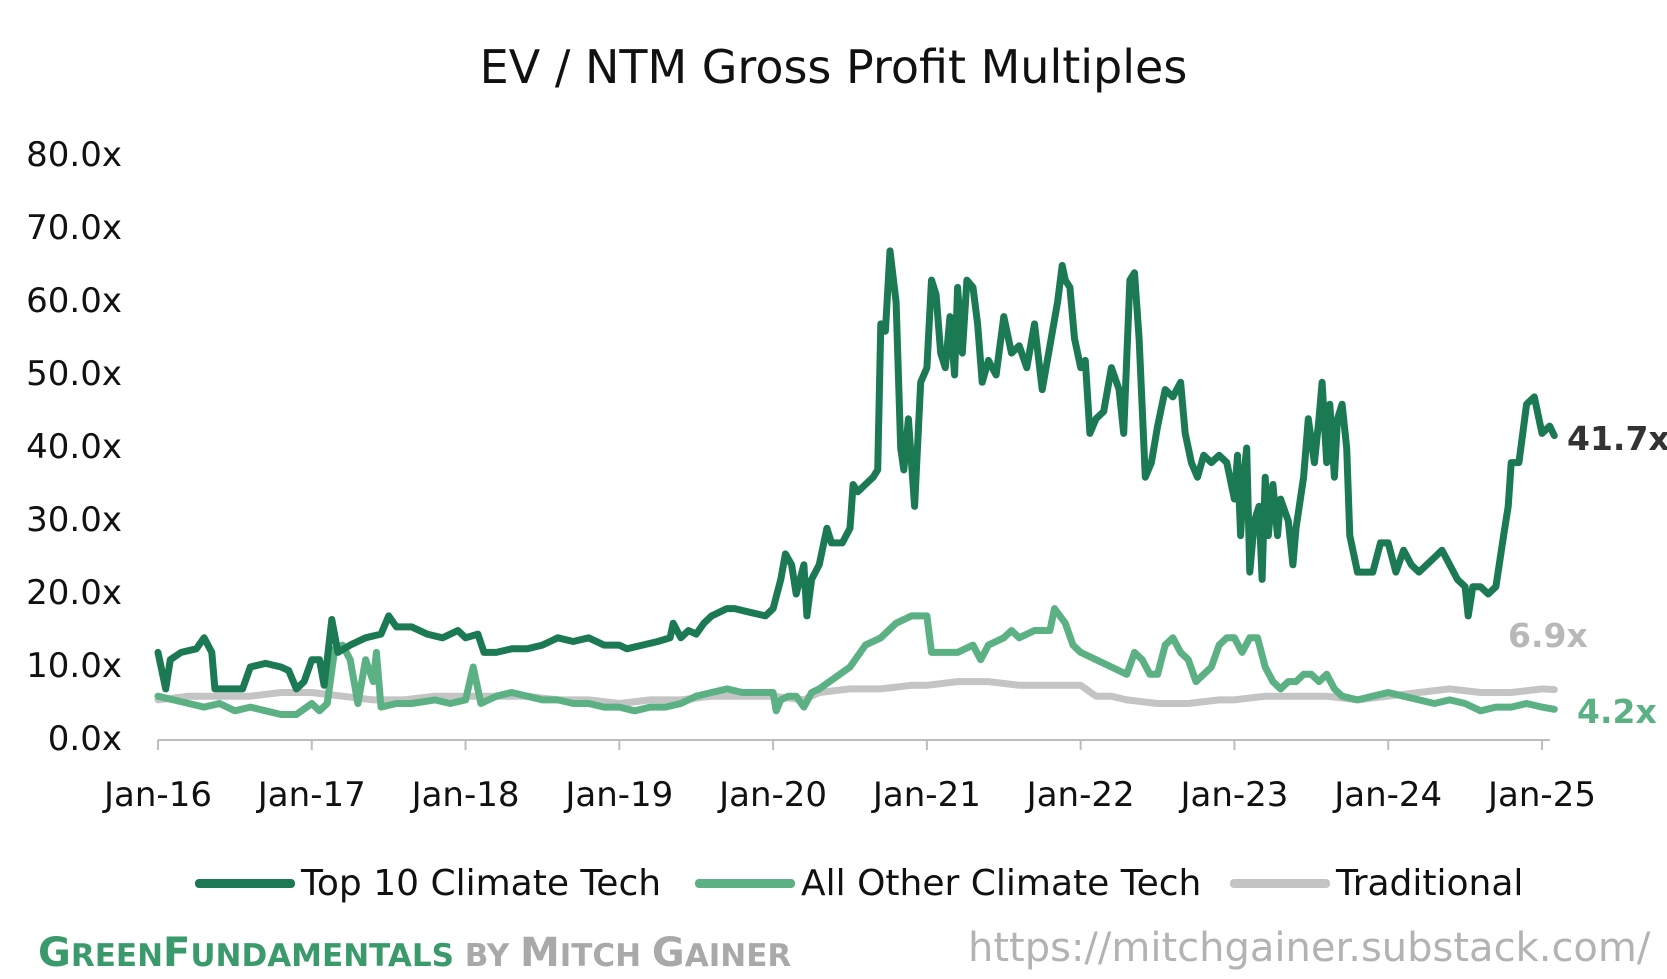 This screenshot has width=1667, height=979. I want to click on y-tick-label: 50.0x, so click(74, 374).